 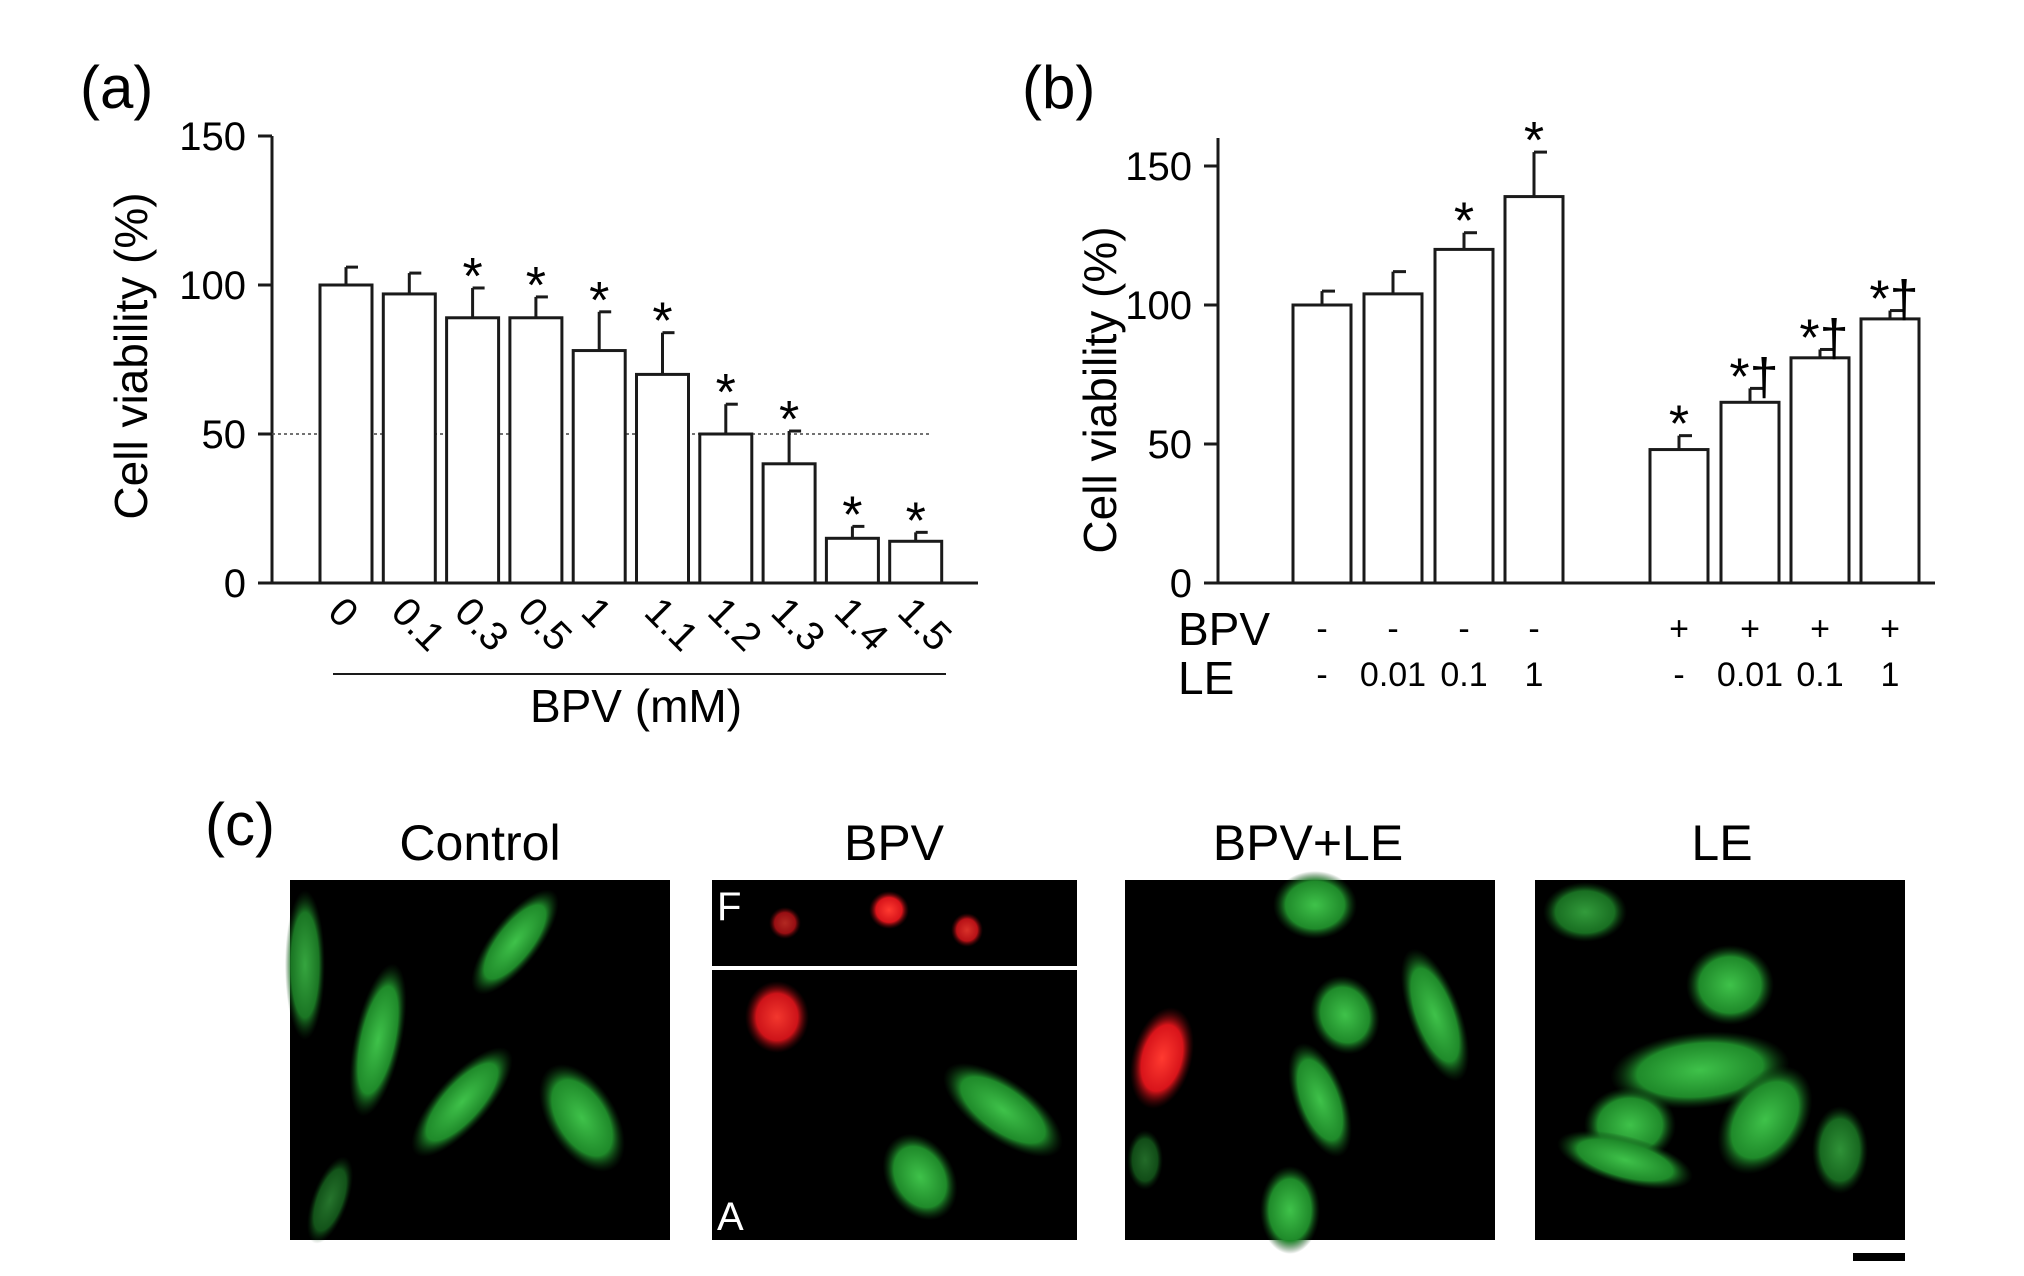 I want to click on micrograph-bpv-label-f: F, so click(x=729, y=907).